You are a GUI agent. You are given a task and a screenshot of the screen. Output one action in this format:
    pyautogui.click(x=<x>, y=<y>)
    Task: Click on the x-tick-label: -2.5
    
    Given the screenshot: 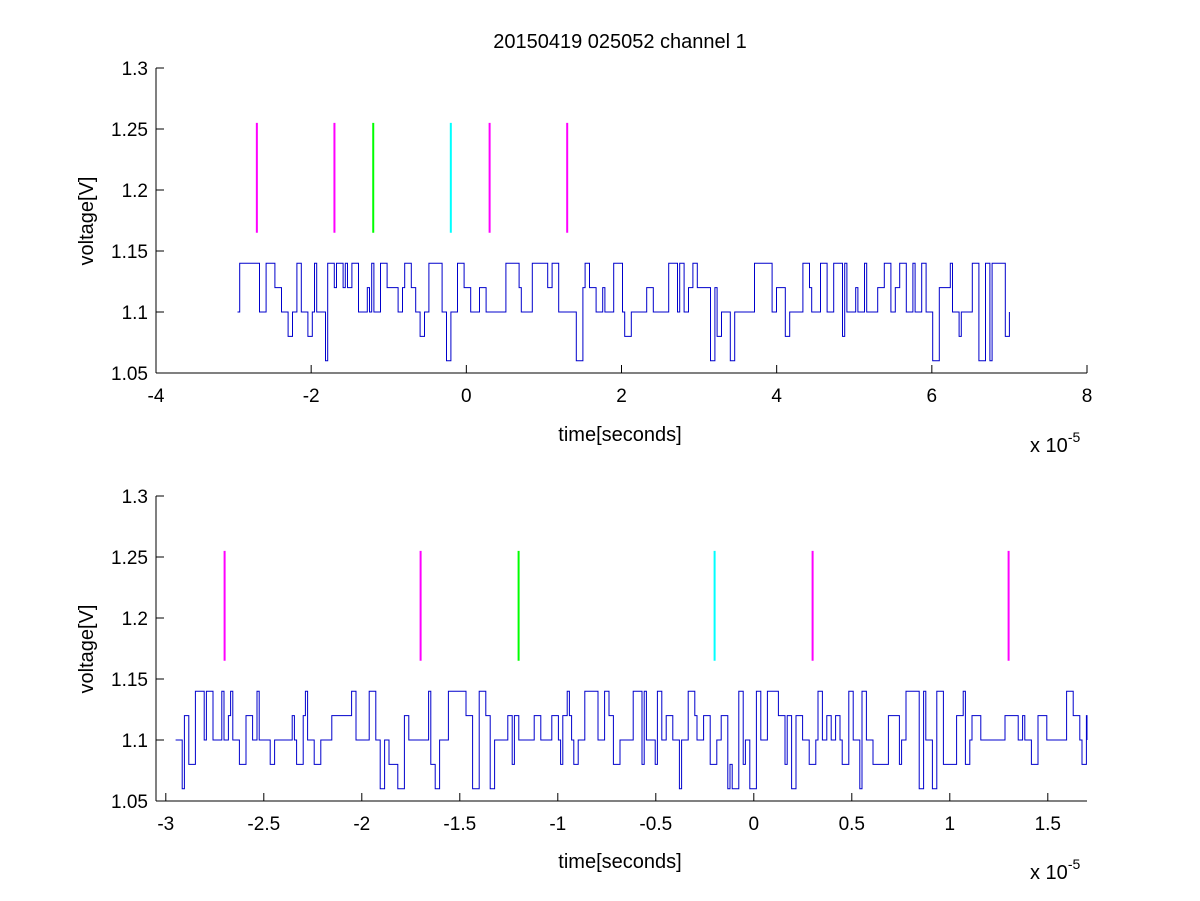 What is the action you would take?
    pyautogui.click(x=263, y=824)
    